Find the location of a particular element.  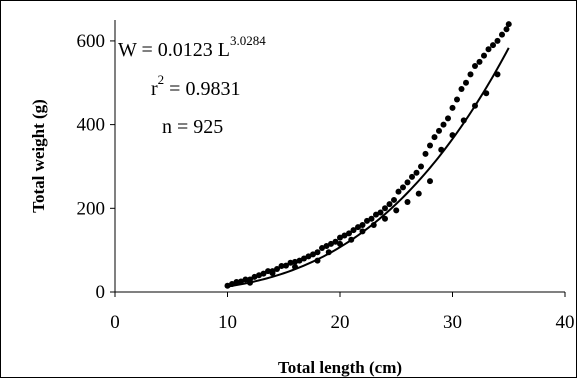

x-tick-label: 10 is located at coordinates (227, 322).